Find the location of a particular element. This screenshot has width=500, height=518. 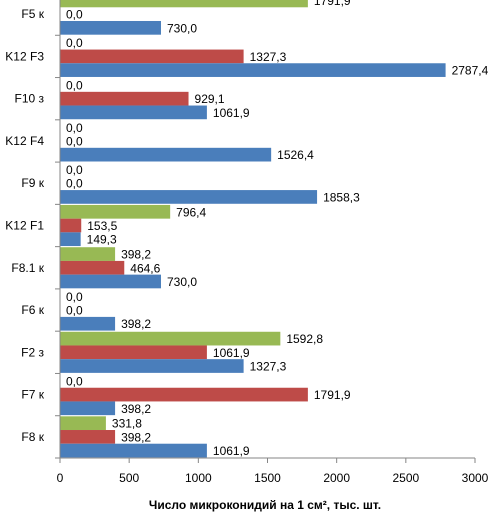

category-label: F9 к is located at coordinates (32, 183).